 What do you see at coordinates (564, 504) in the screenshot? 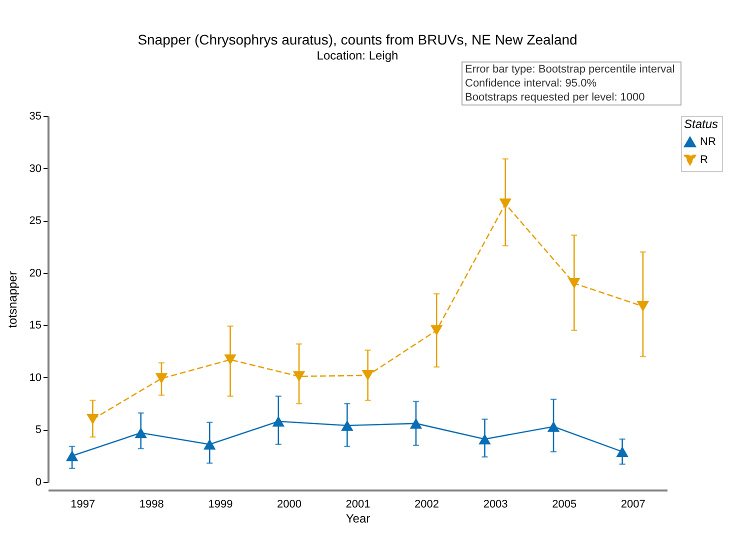
I see `x-tick-label: 2005` at bounding box center [564, 504].